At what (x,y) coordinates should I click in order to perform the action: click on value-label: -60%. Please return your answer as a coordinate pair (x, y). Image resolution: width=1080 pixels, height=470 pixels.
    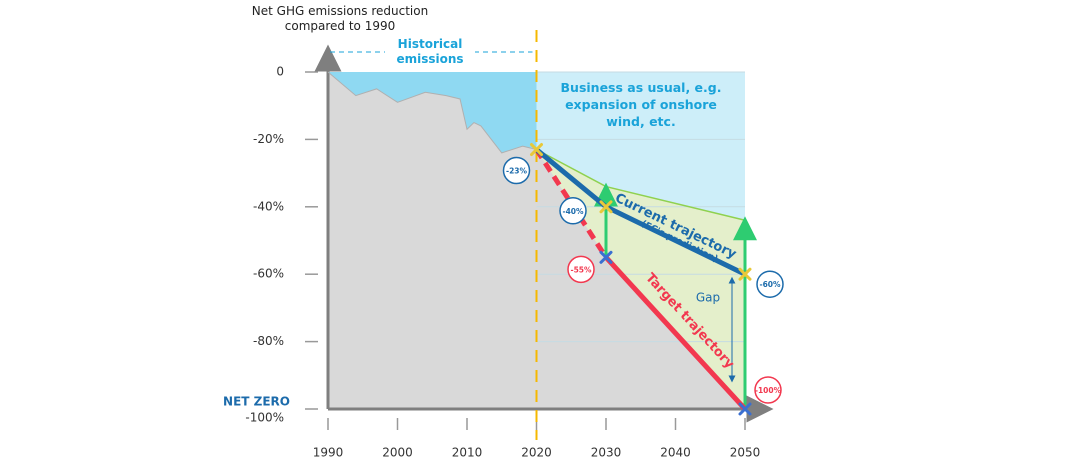
    Looking at the image, I should click on (770, 284).